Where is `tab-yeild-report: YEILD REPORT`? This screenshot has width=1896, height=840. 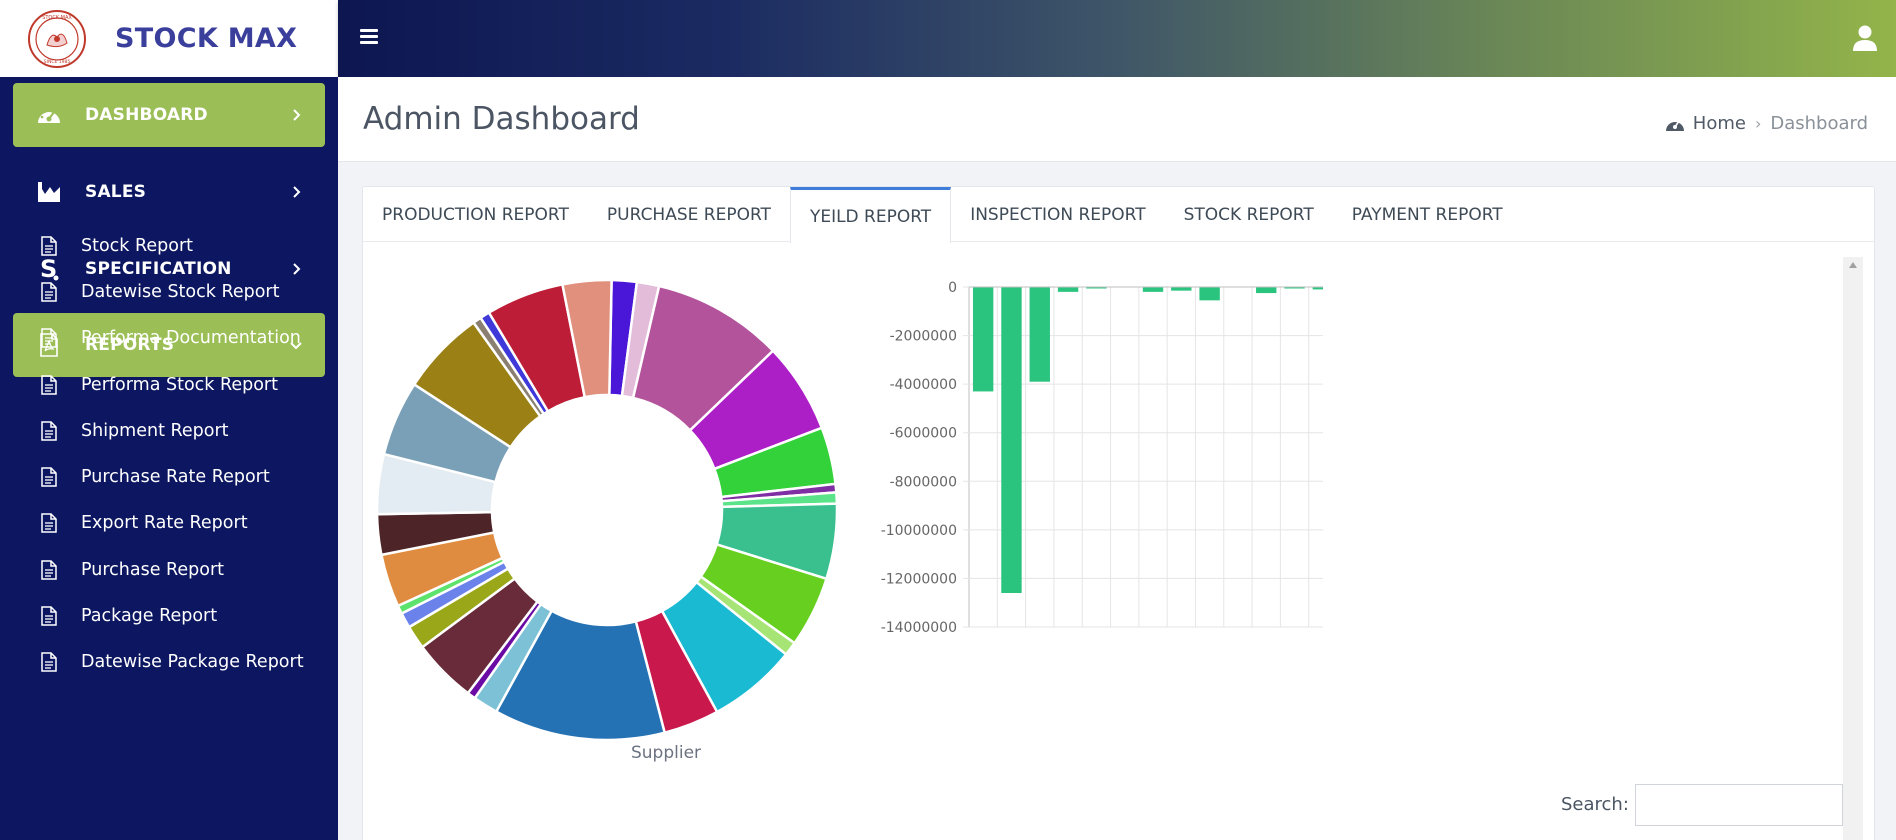 tab-yeild-report: YEILD REPORT is located at coordinates (870, 215).